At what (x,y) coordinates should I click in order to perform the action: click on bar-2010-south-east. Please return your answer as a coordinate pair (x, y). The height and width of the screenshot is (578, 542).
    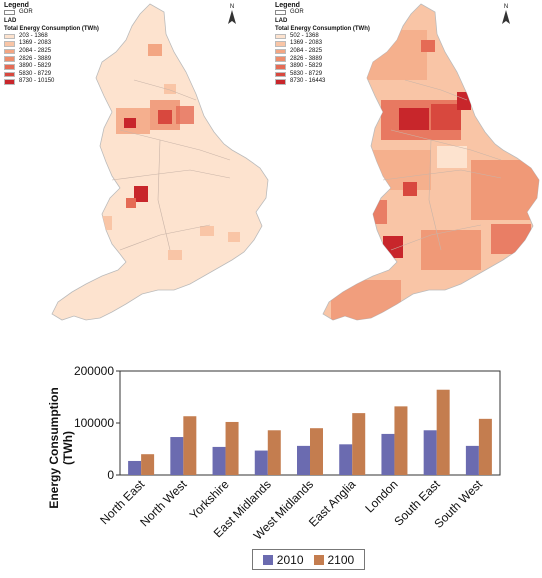
    Looking at the image, I should click on (430, 452).